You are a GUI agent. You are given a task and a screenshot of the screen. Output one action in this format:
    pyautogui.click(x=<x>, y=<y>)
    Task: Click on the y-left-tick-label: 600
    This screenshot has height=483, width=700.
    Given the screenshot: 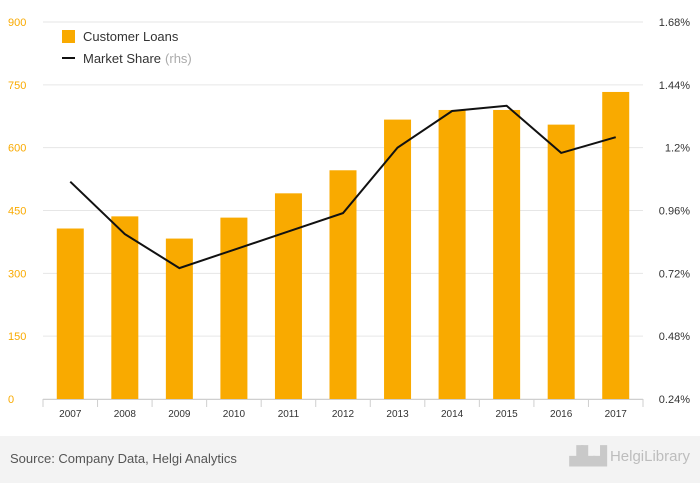 What is the action you would take?
    pyautogui.click(x=17, y=149)
    